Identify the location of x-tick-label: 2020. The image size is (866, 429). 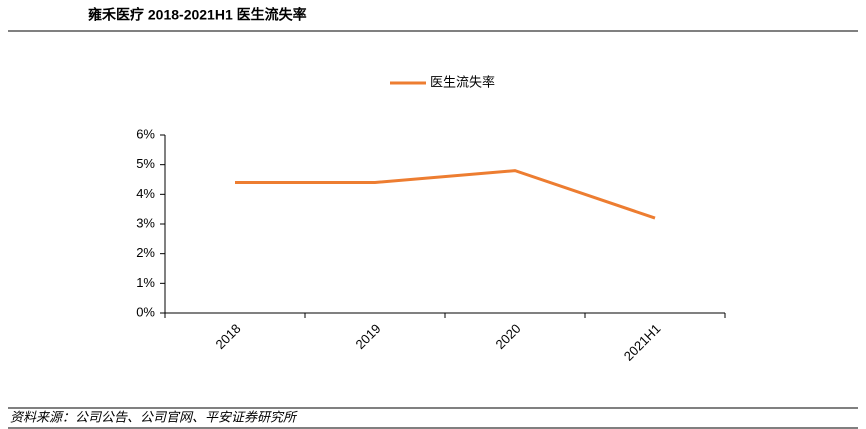
(507, 336).